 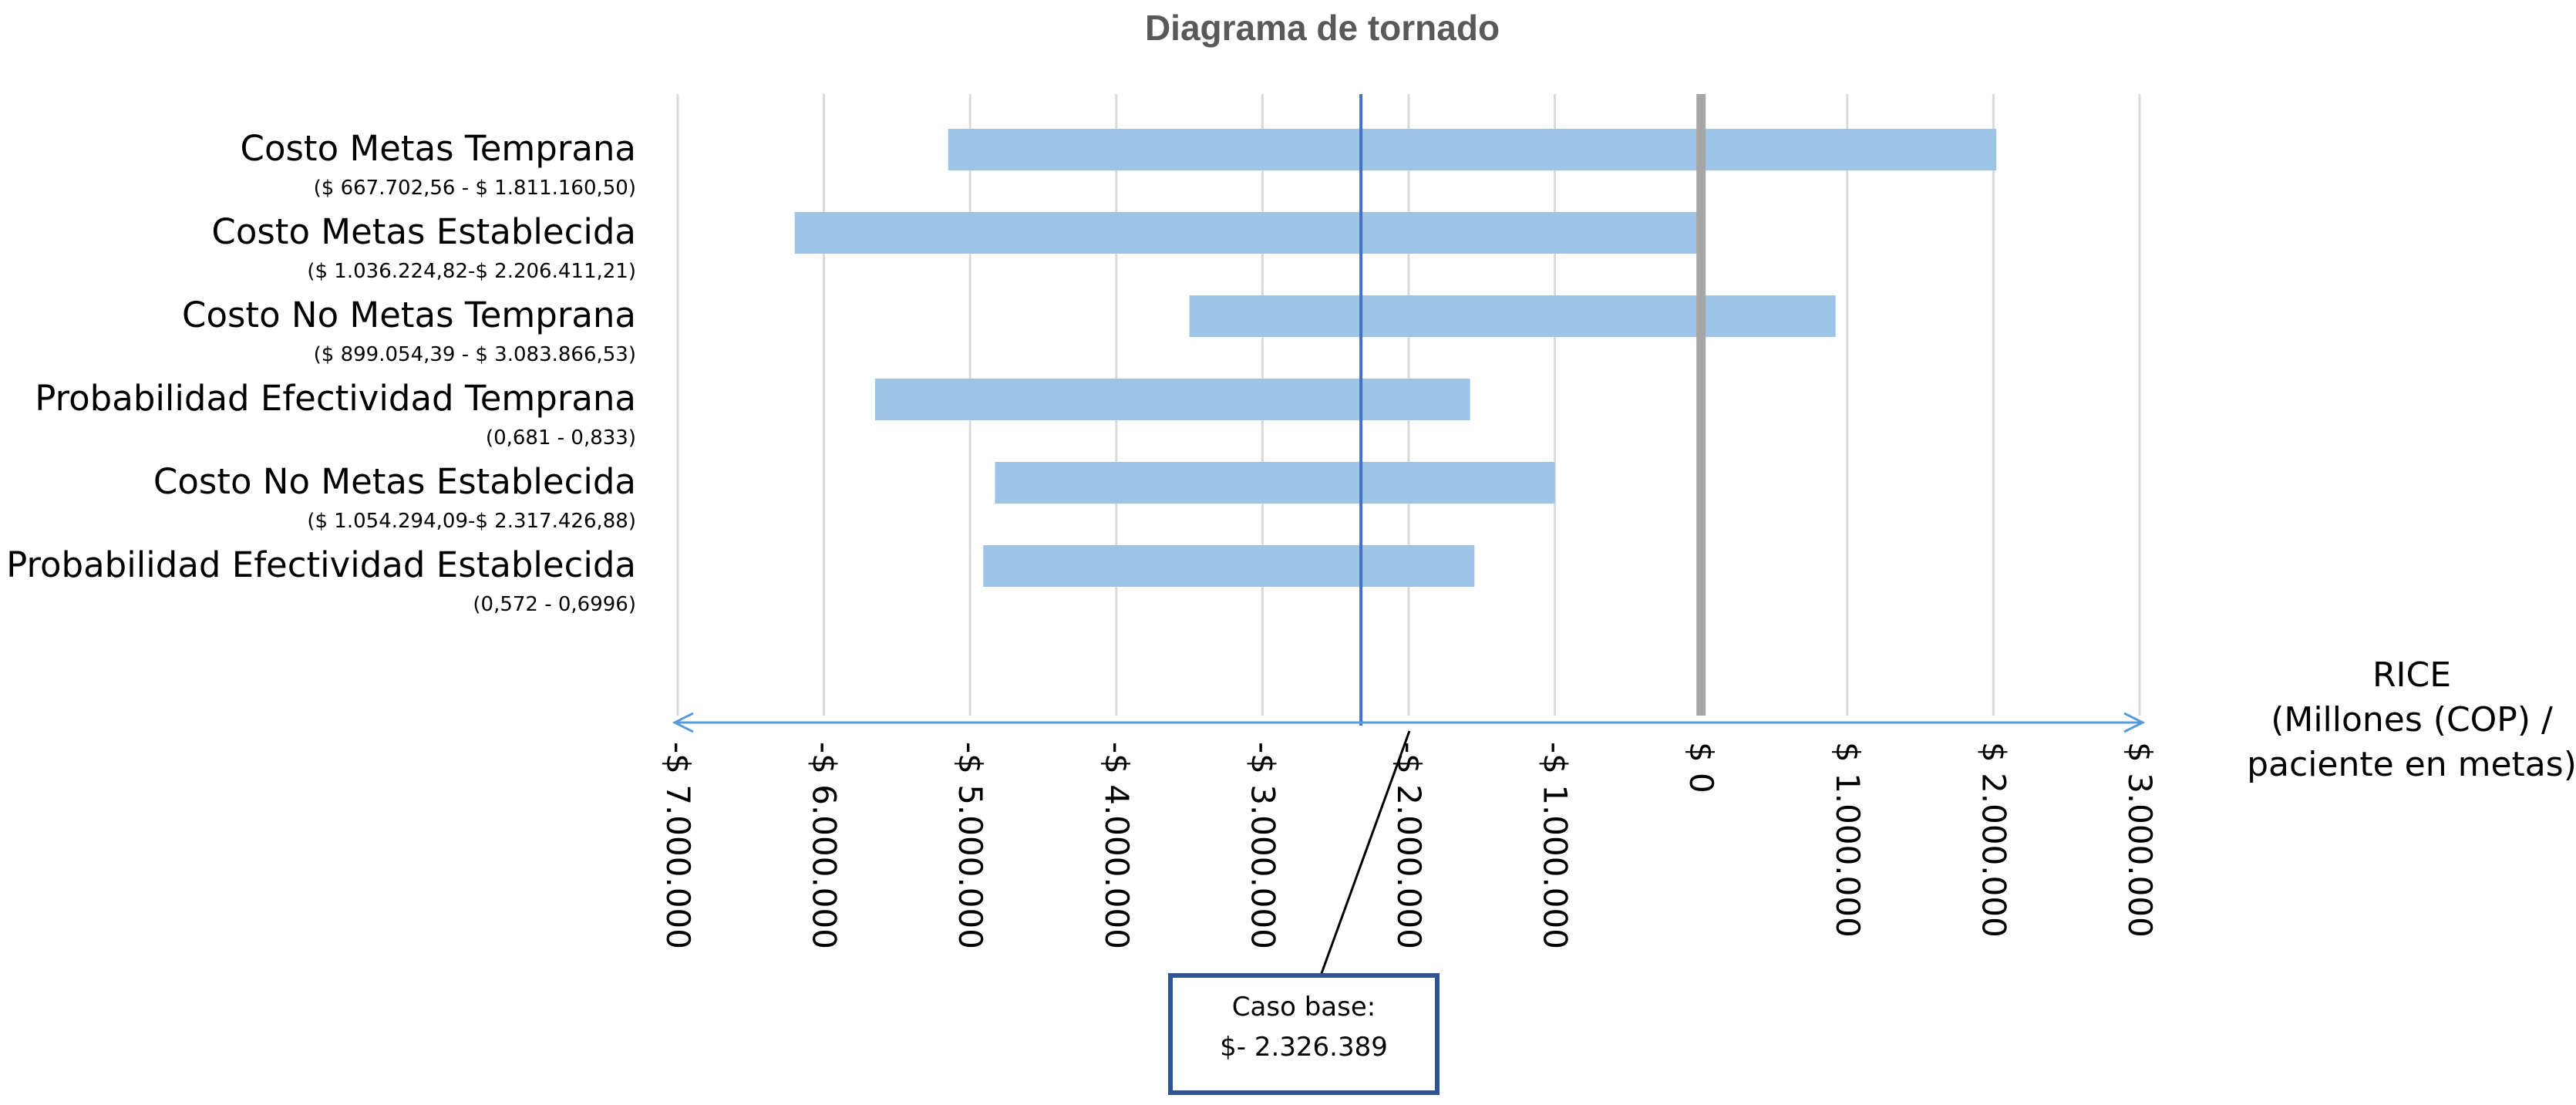 I want to click on callout-box, so click(x=1304, y=1034).